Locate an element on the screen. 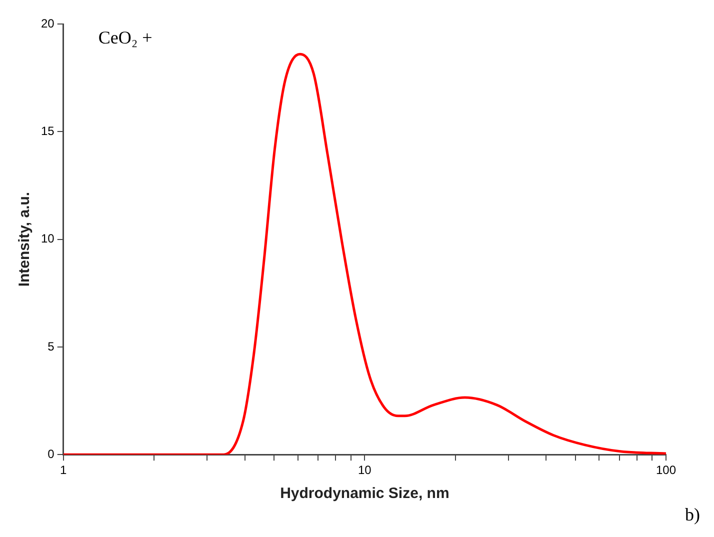 The height and width of the screenshot is (537, 714). annotation: CeO₂ + is located at coordinates (125, 38).